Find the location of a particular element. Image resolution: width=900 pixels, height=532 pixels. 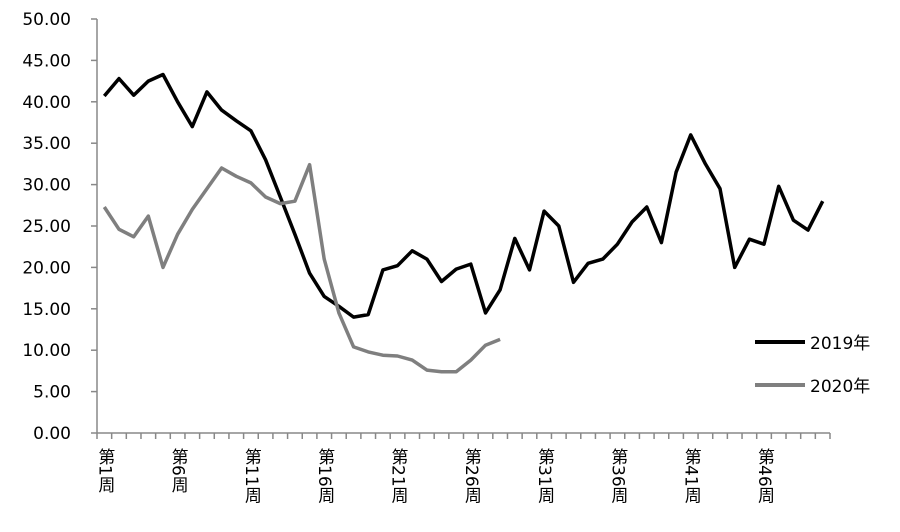

y-tick-label: 50.00 is located at coordinates (46, 20).